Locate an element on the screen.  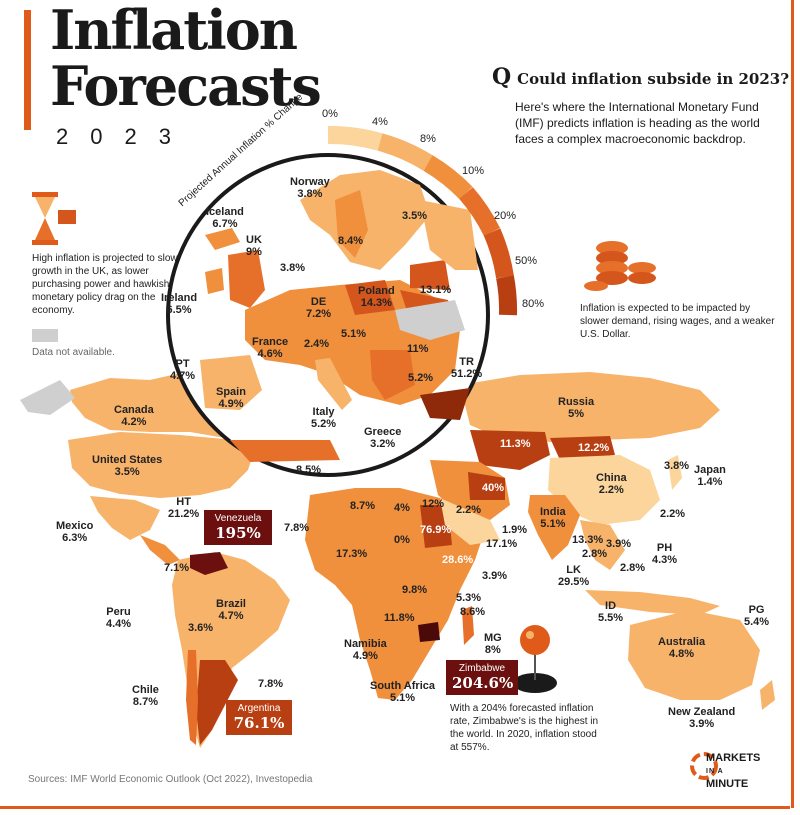
value-uruguay: 7.8% is located at coordinates (271, 684).